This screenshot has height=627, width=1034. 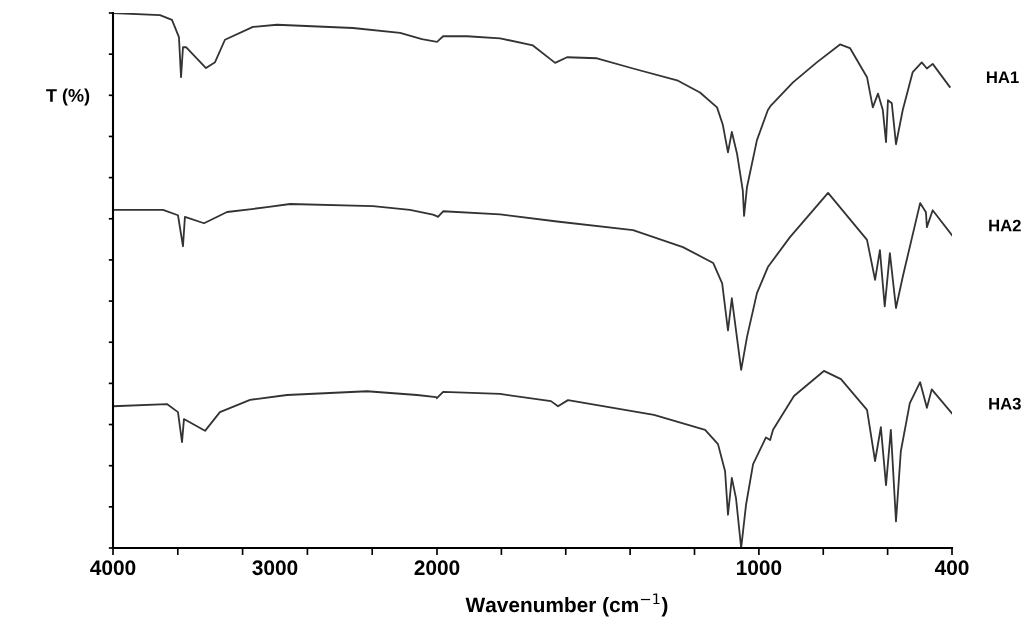 I want to click on text: HA1, so click(x=1002, y=77).